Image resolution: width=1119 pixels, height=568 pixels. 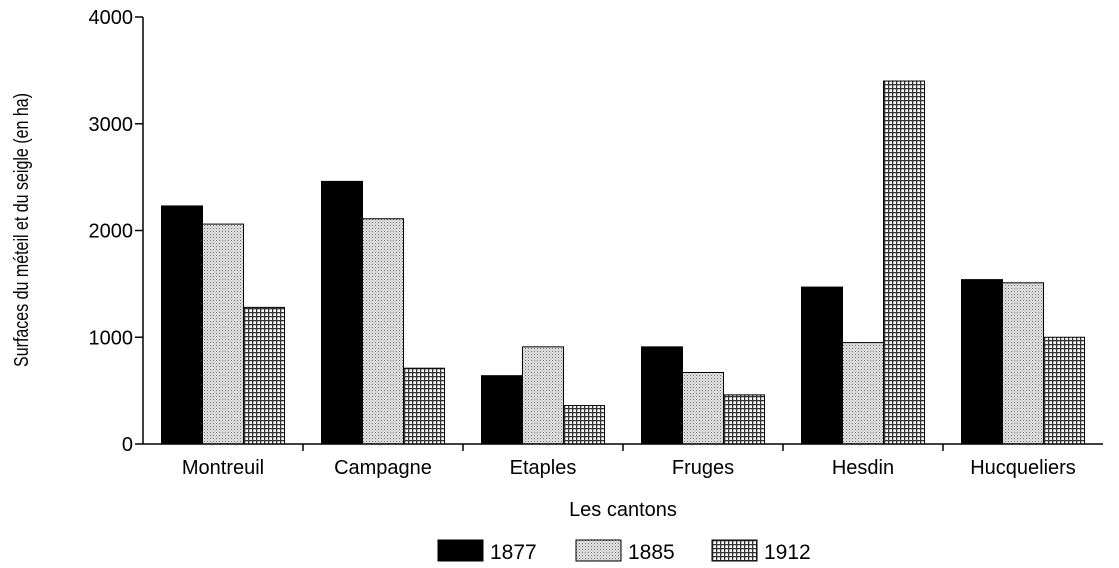 I want to click on bar-1912-hucqueliers, so click(x=1064, y=390).